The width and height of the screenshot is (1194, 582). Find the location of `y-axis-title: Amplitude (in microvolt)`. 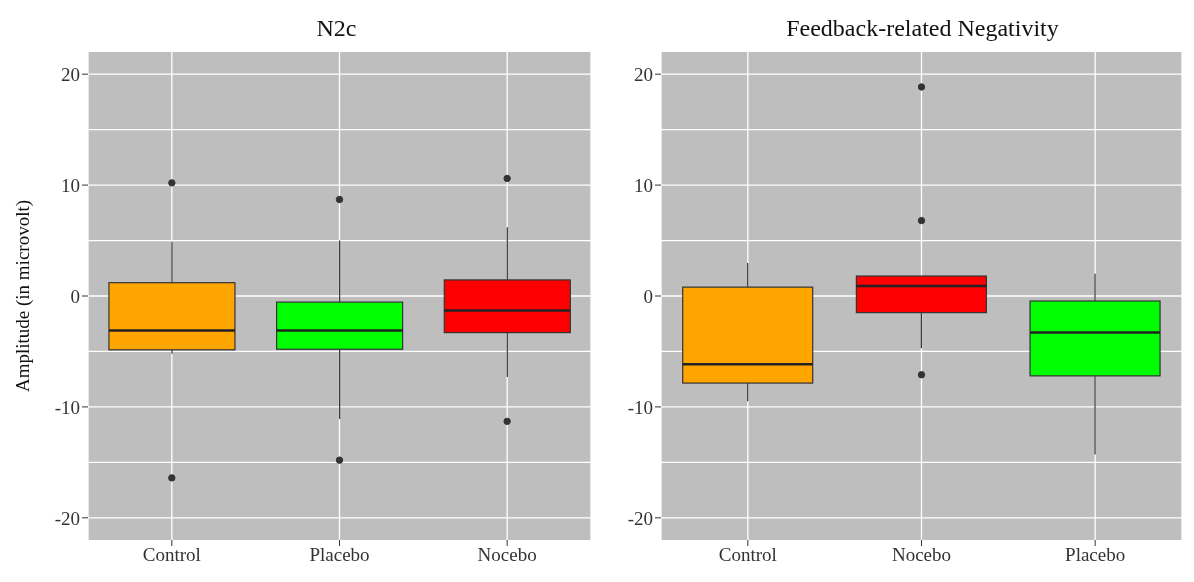

y-axis-title: Amplitude (in microvolt) is located at coordinates (22, 296).